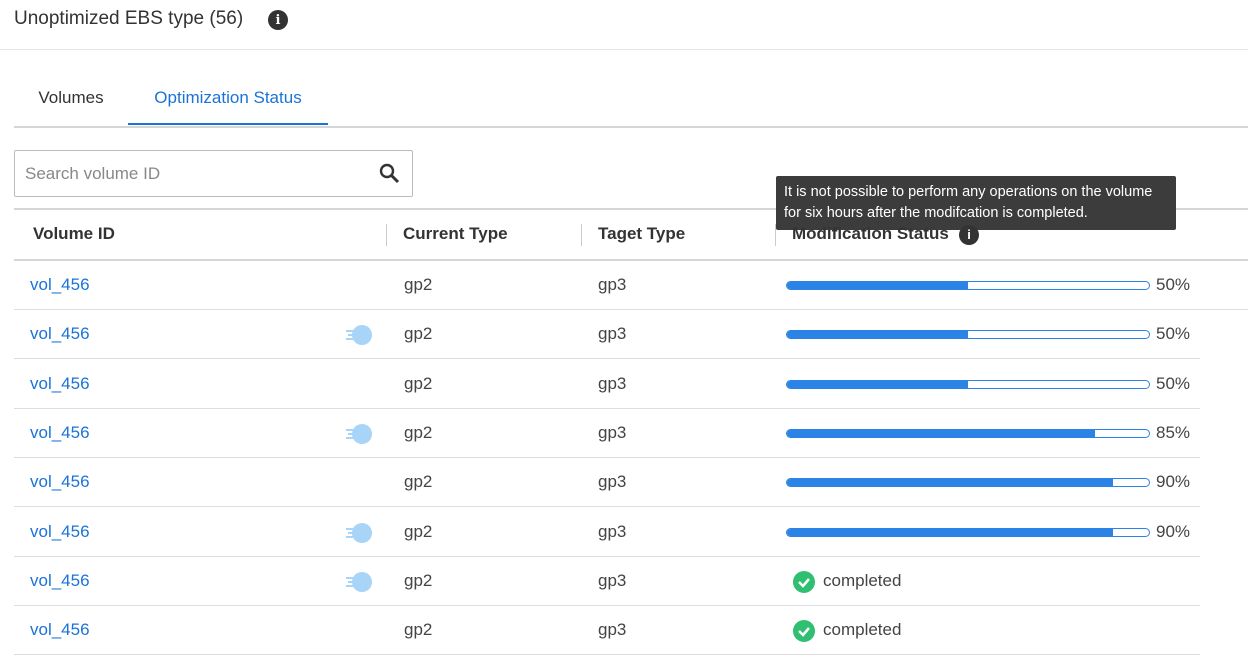  I want to click on column-header: Current Type, so click(455, 233).